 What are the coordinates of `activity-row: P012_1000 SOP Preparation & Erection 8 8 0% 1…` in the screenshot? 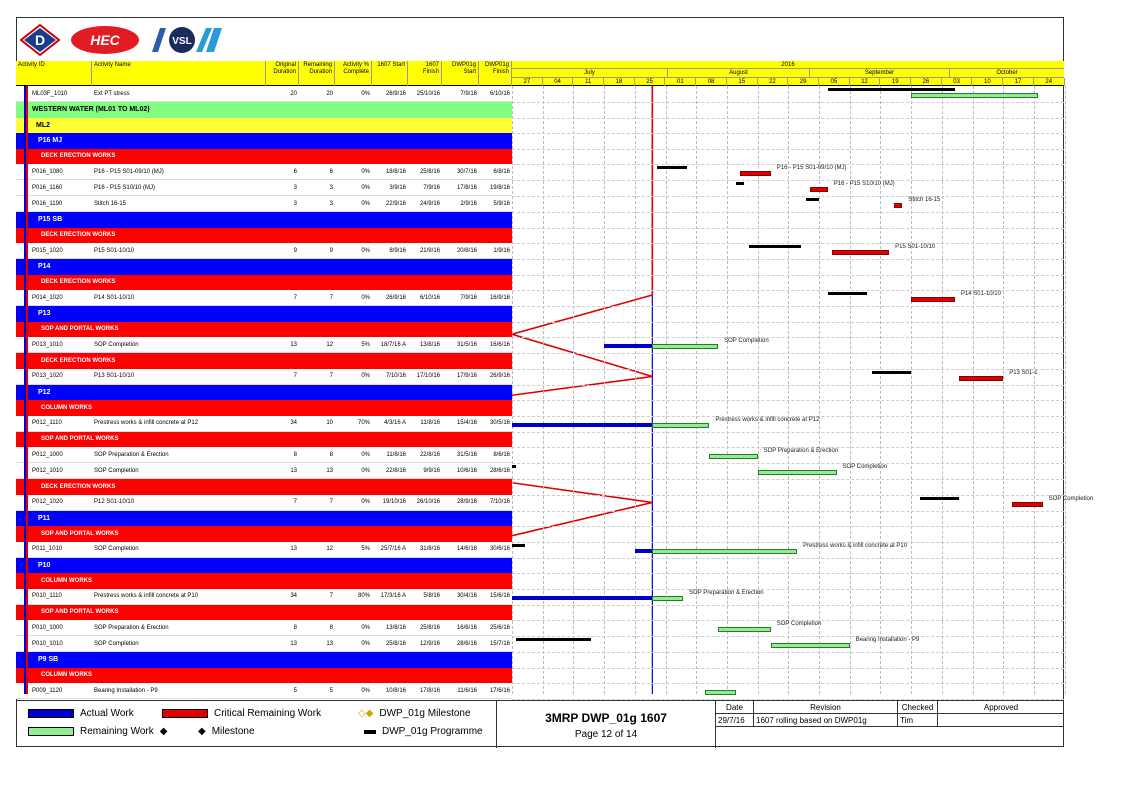 It's located at (264, 455).